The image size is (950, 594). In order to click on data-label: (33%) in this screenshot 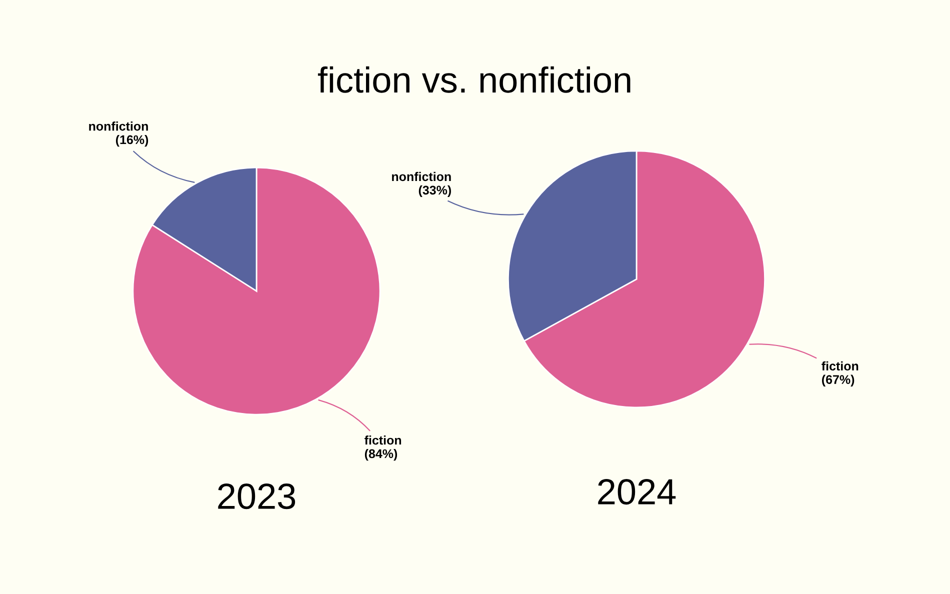, I will do `click(434, 191)`.